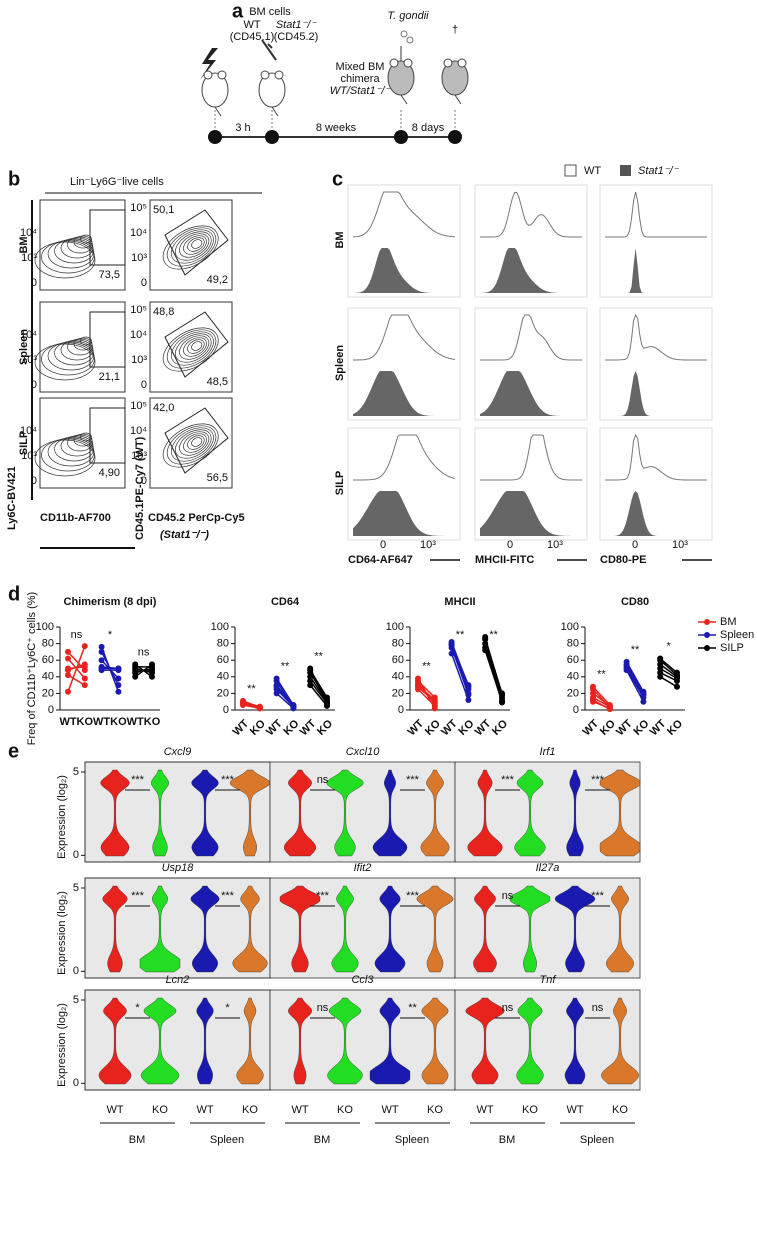 The image size is (757, 1250). Describe the element at coordinates (163, 210) in the screenshot. I see `gate-percentage: 50,1` at that location.